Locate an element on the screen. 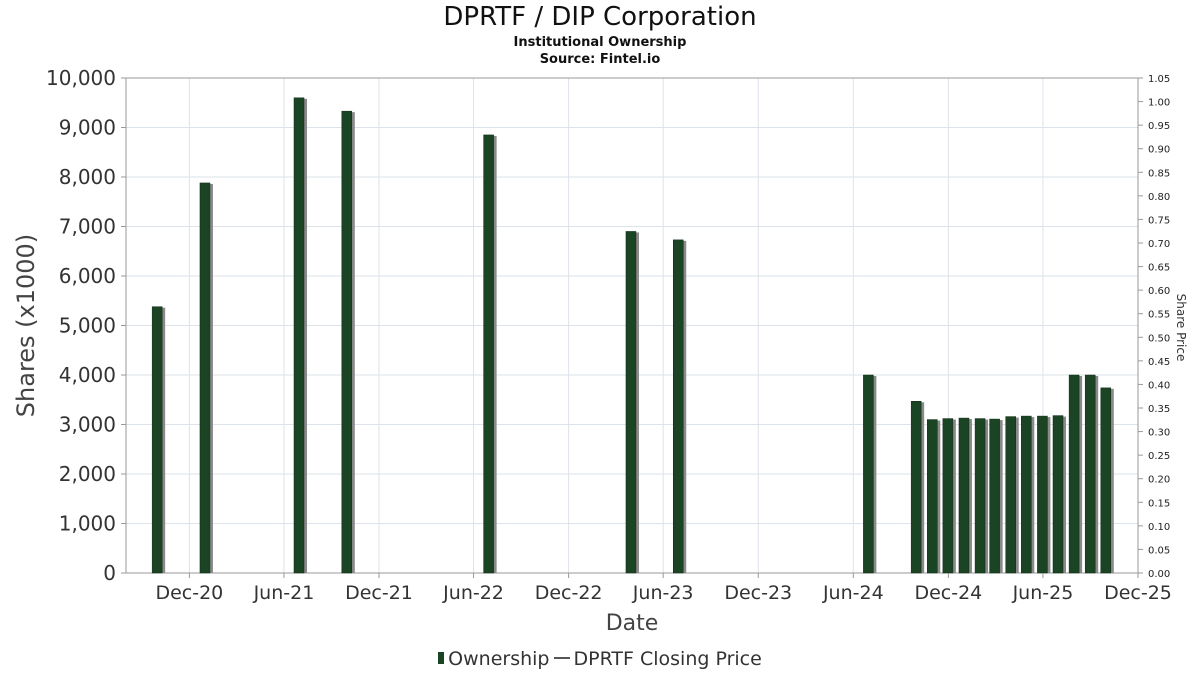 This screenshot has height=675, width=1200. y2-tick-label: 0.05 is located at coordinates (1159, 550).